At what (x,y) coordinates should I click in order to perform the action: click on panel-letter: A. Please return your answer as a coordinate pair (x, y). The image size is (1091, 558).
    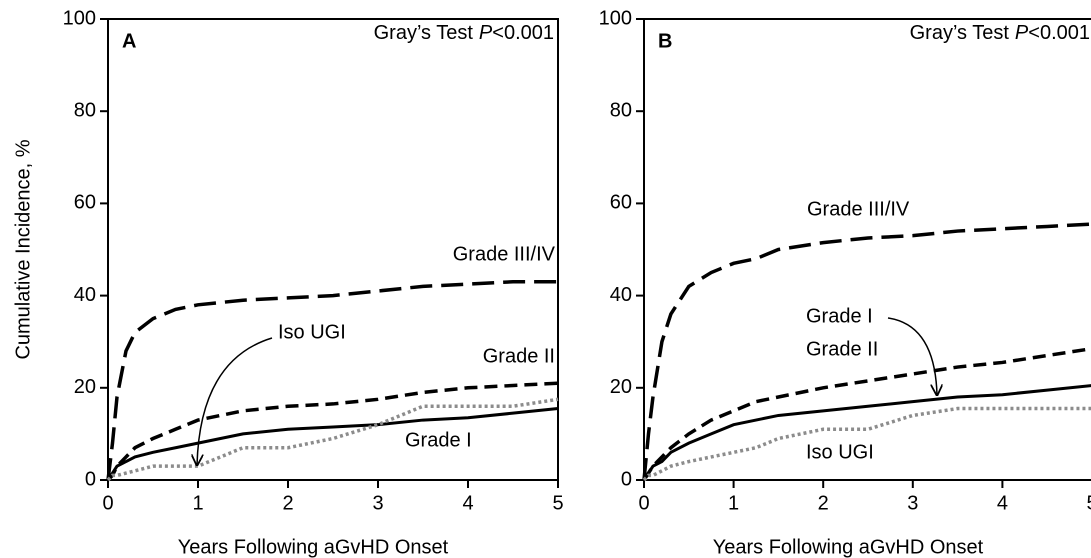
    Looking at the image, I should click on (129, 41).